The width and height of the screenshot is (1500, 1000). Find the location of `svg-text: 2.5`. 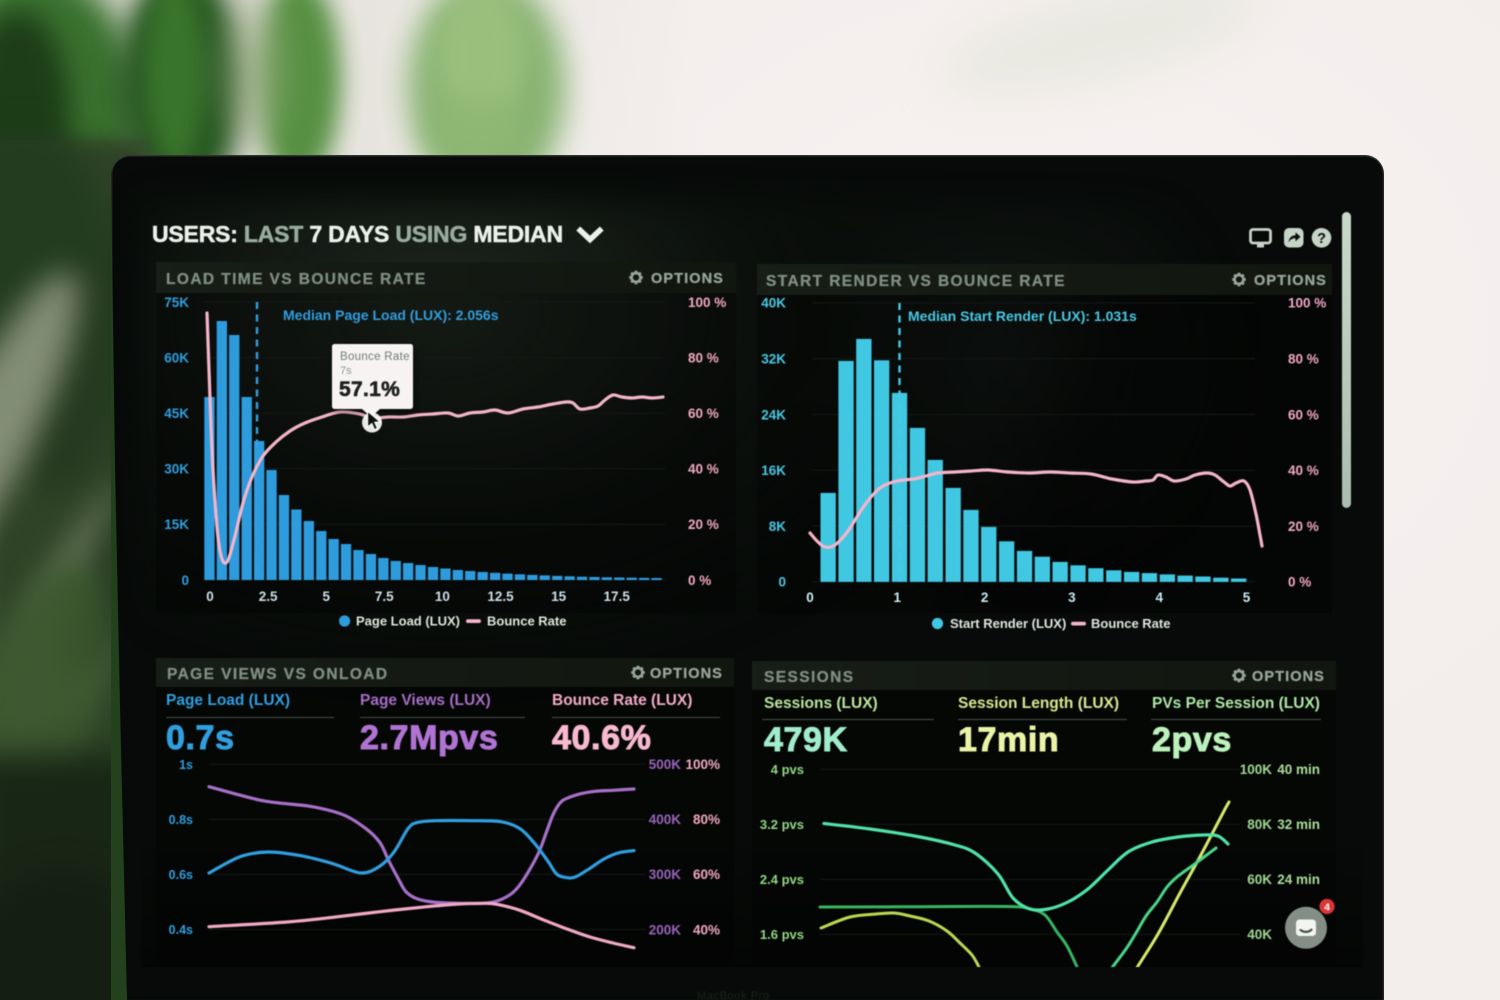

svg-text: 2.5 is located at coordinates (268, 596).